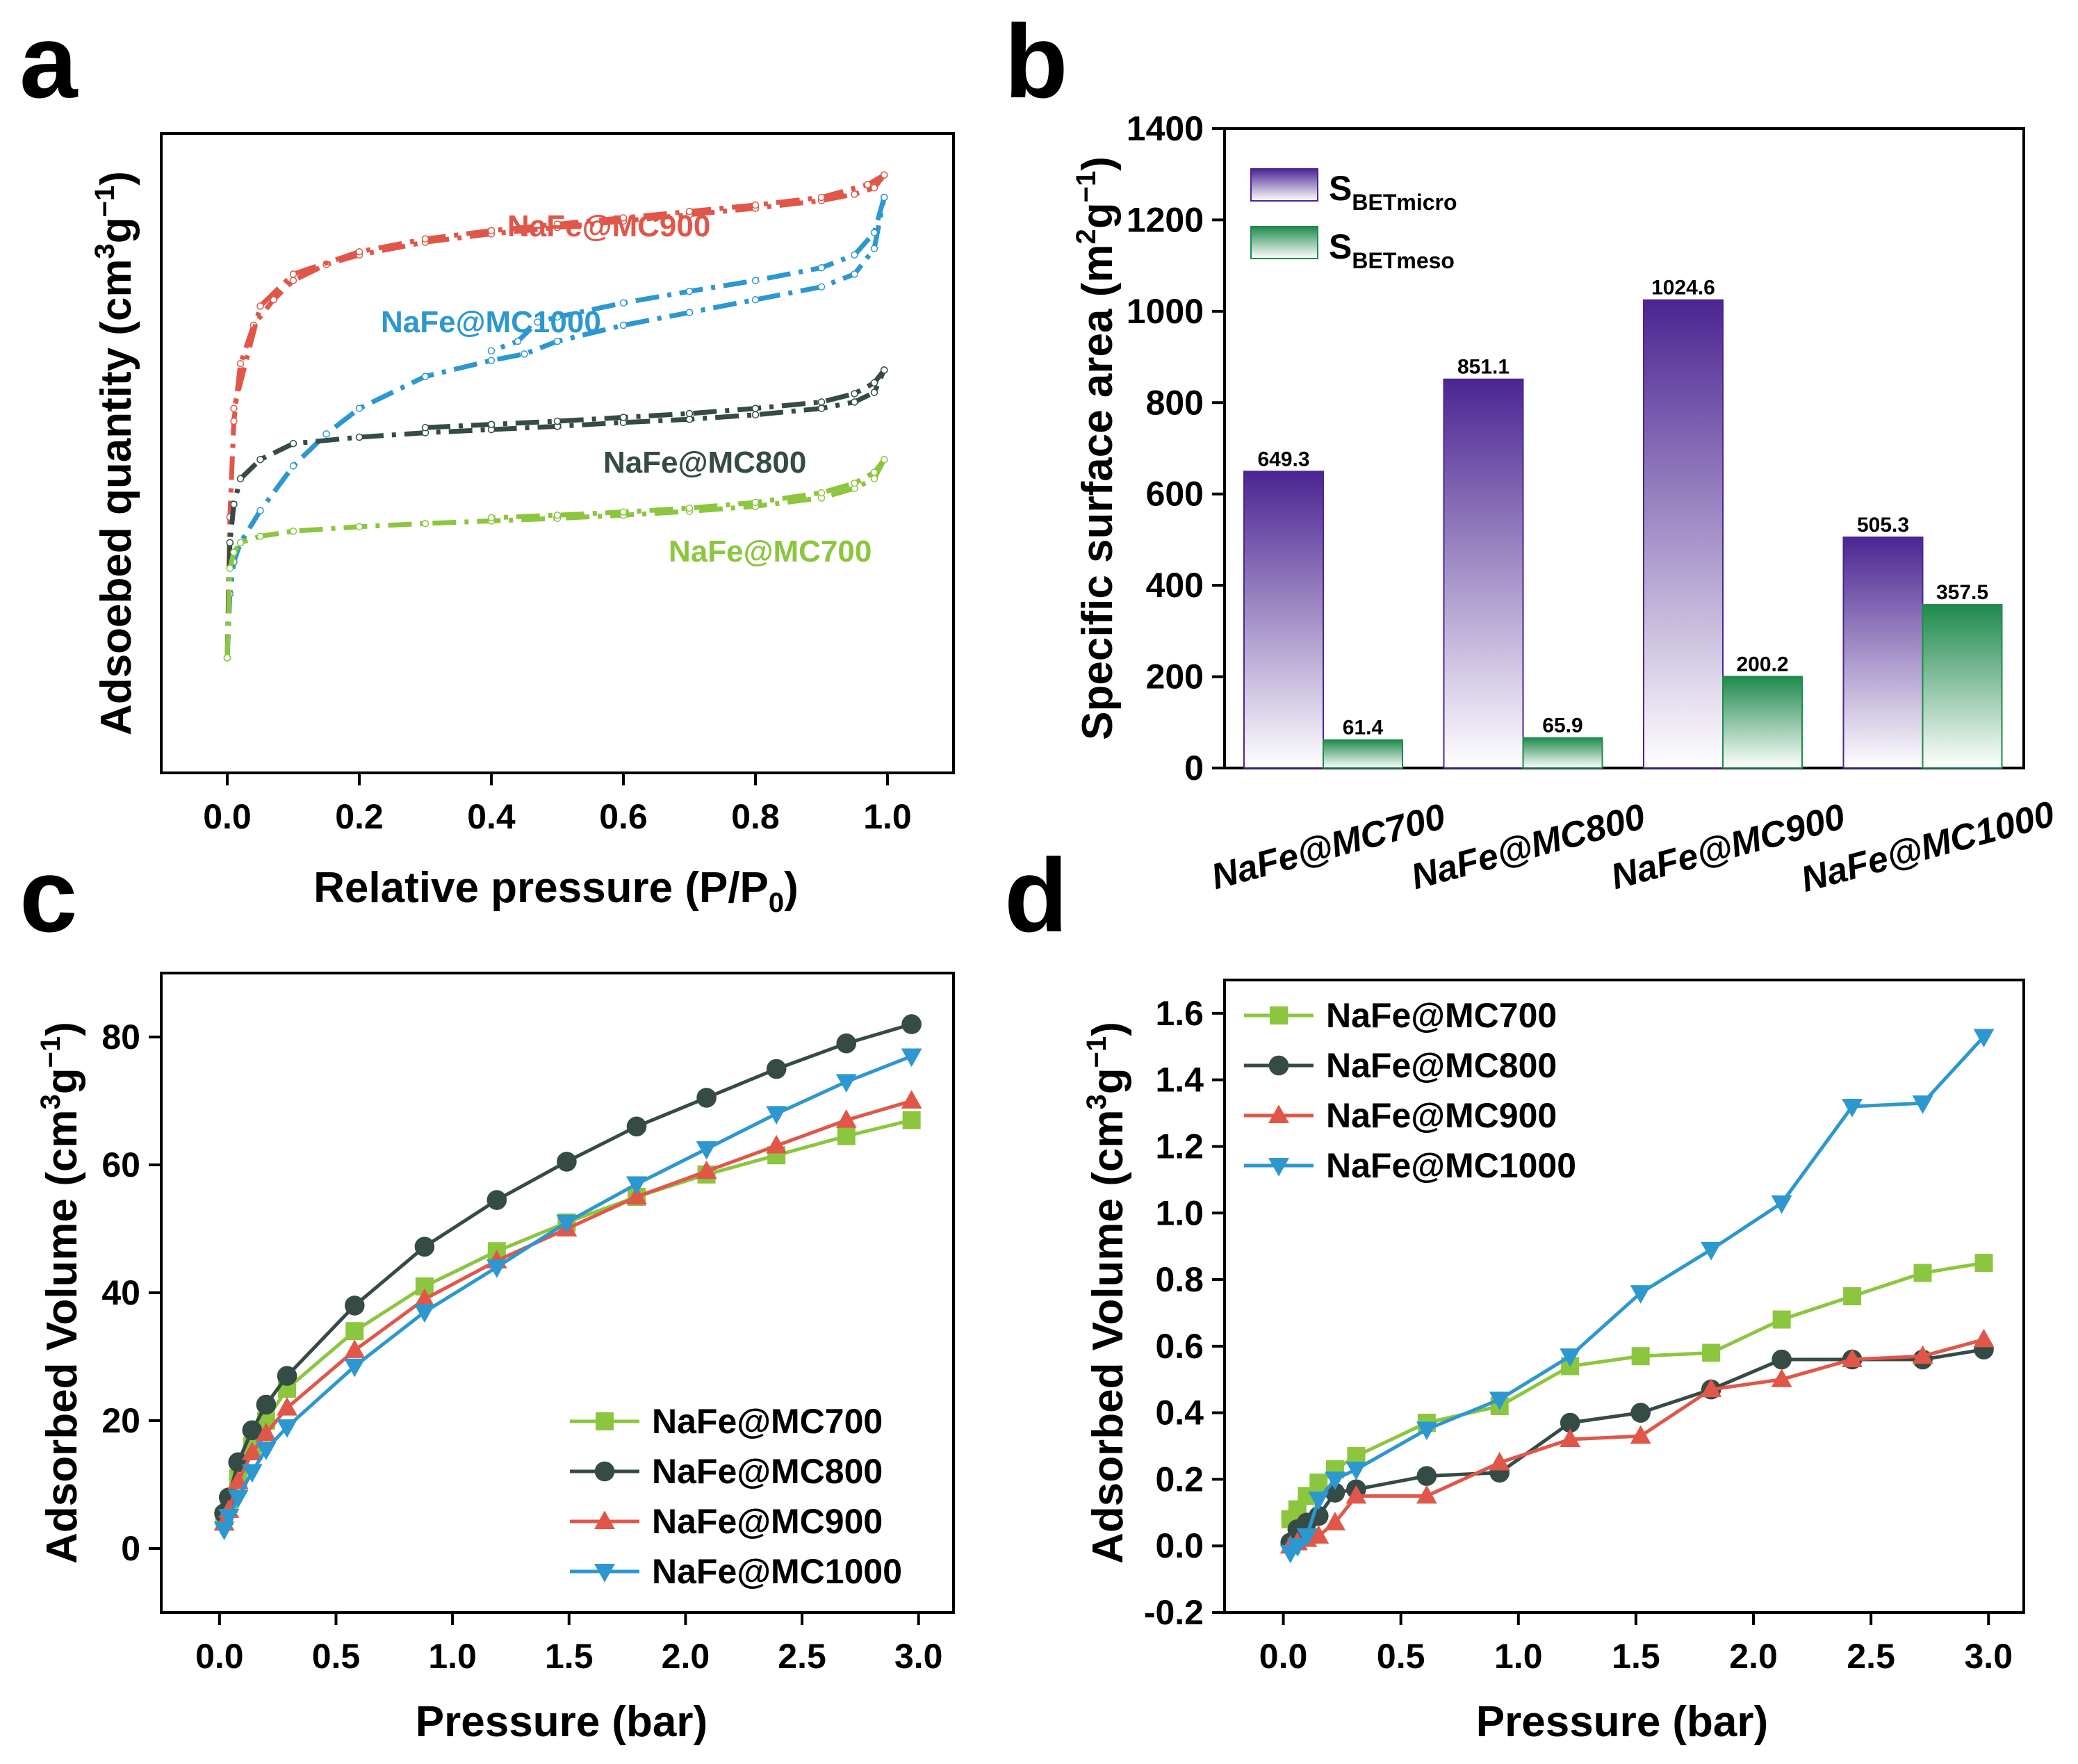  Describe the element at coordinates (1179, 1013) in the screenshot. I see `y-tick-label: 1.6` at that location.